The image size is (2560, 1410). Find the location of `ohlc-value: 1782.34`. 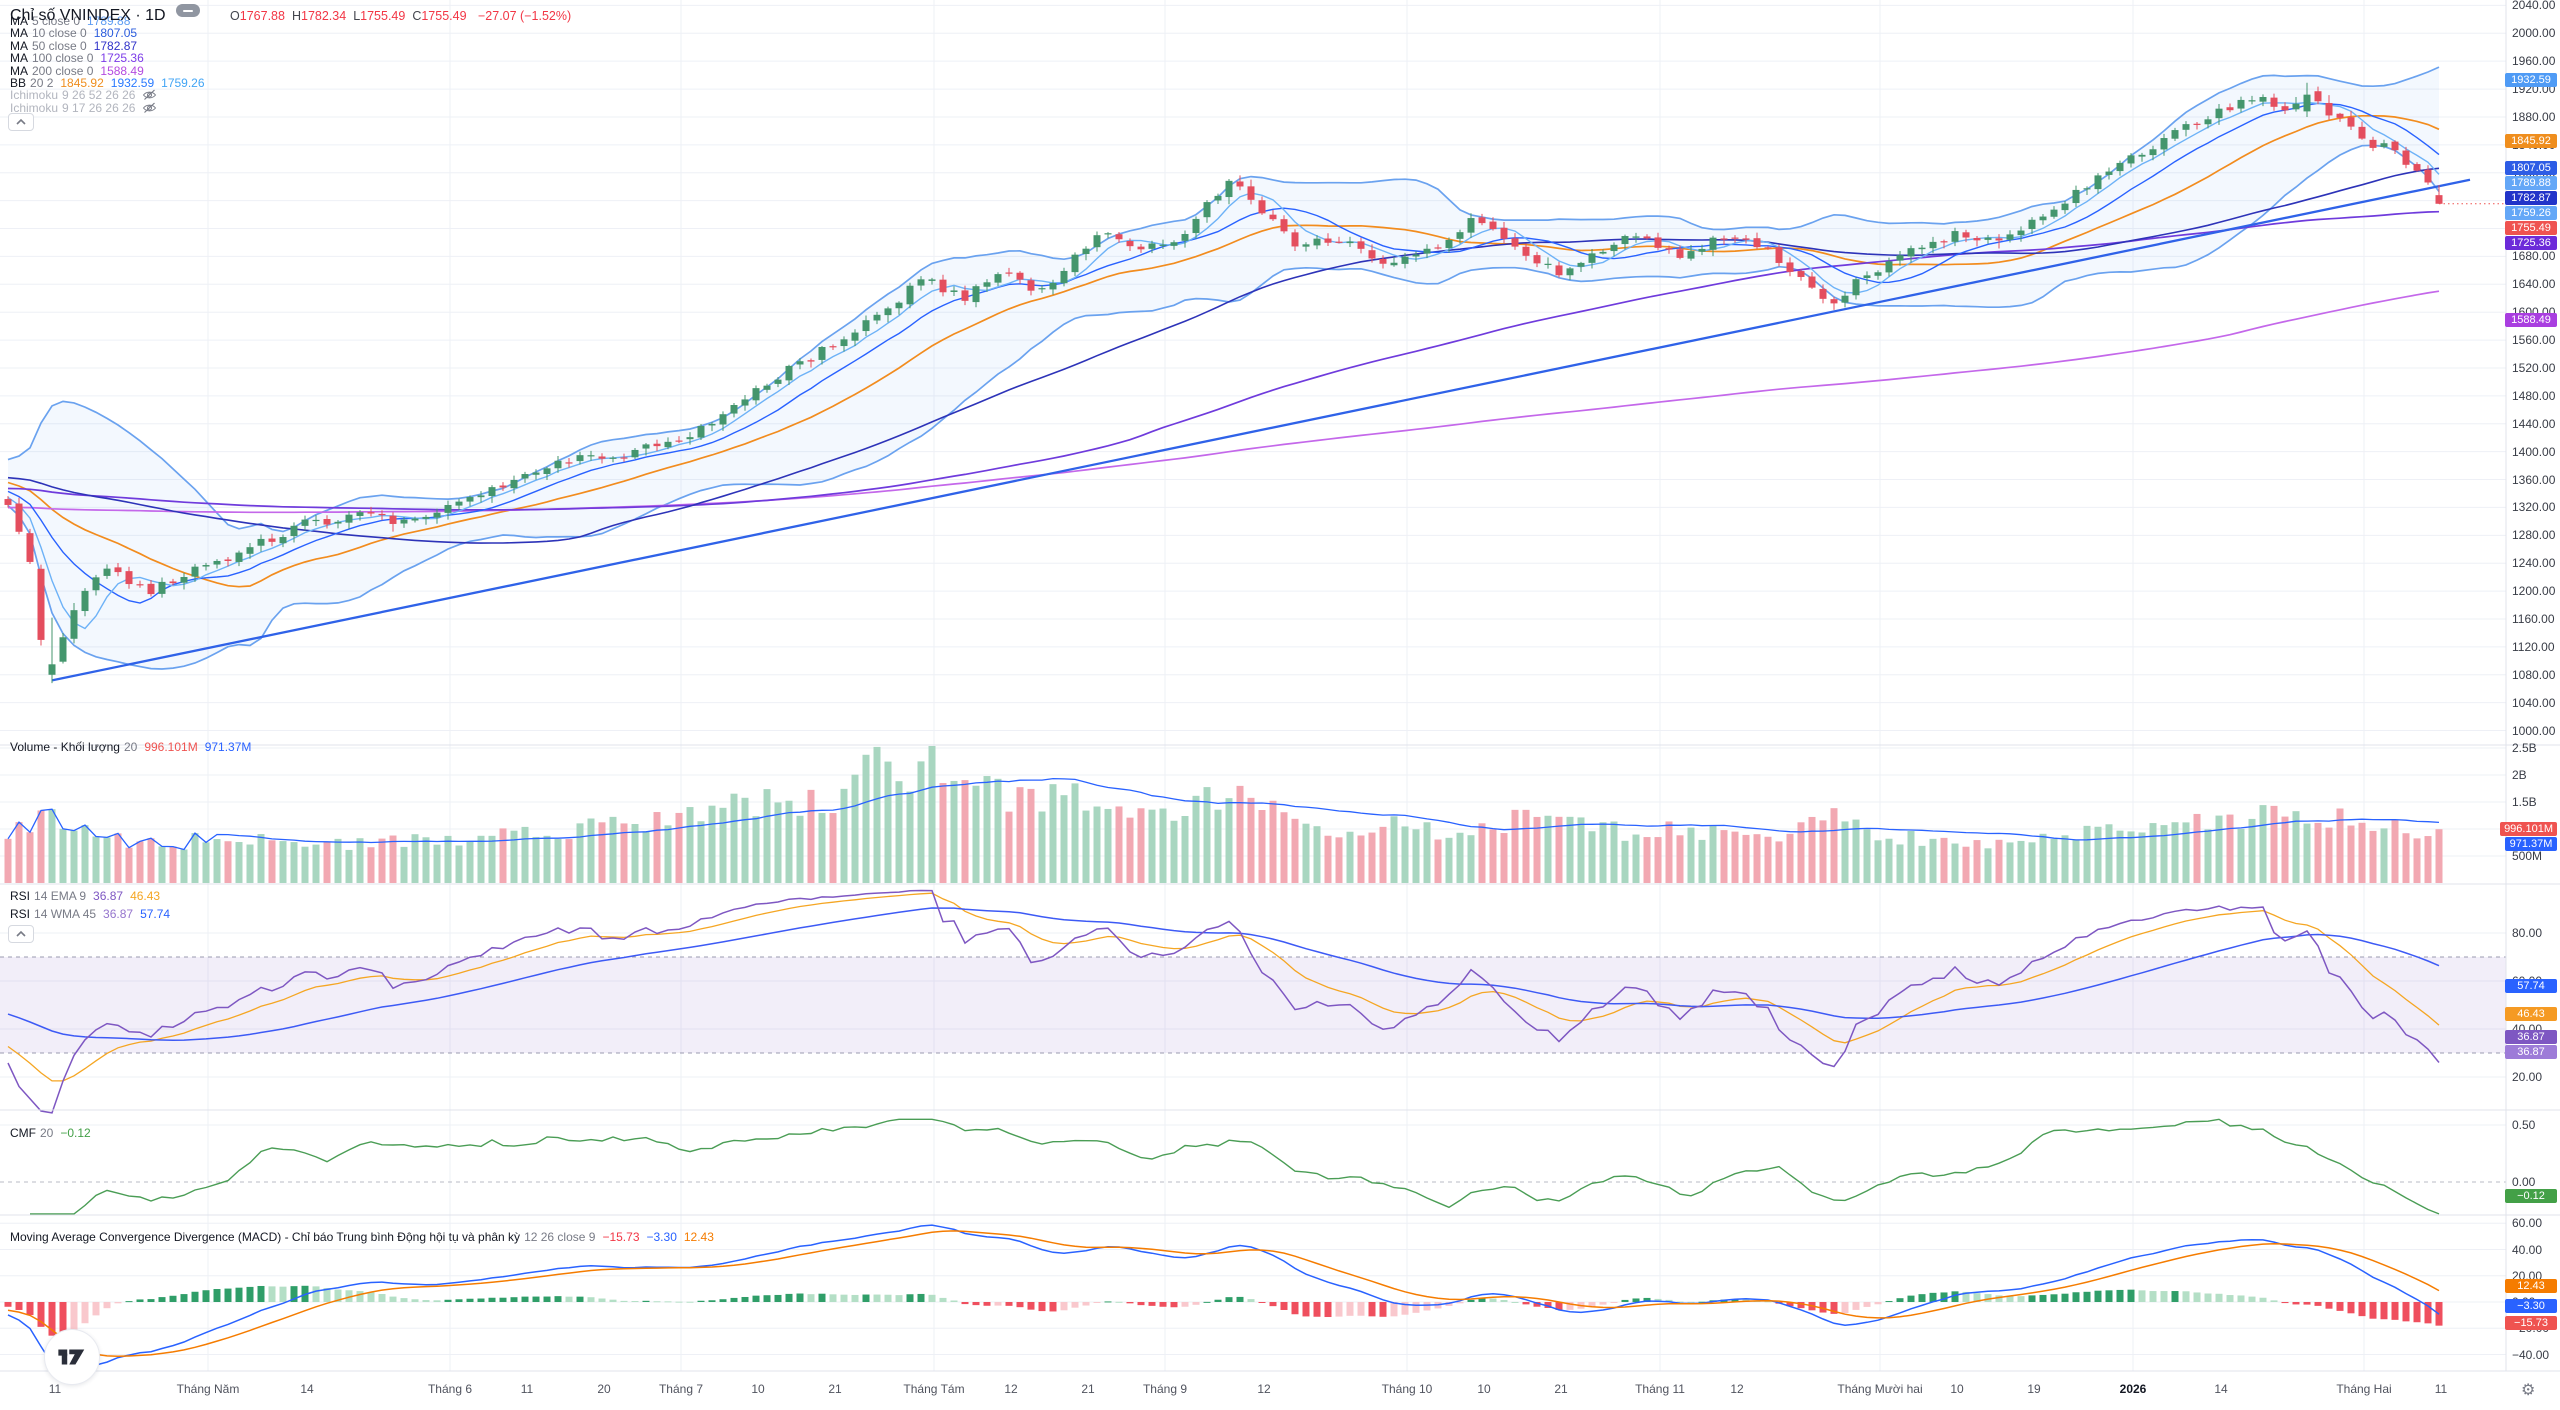

ohlc-value: 1782.34 is located at coordinates (324, 16).